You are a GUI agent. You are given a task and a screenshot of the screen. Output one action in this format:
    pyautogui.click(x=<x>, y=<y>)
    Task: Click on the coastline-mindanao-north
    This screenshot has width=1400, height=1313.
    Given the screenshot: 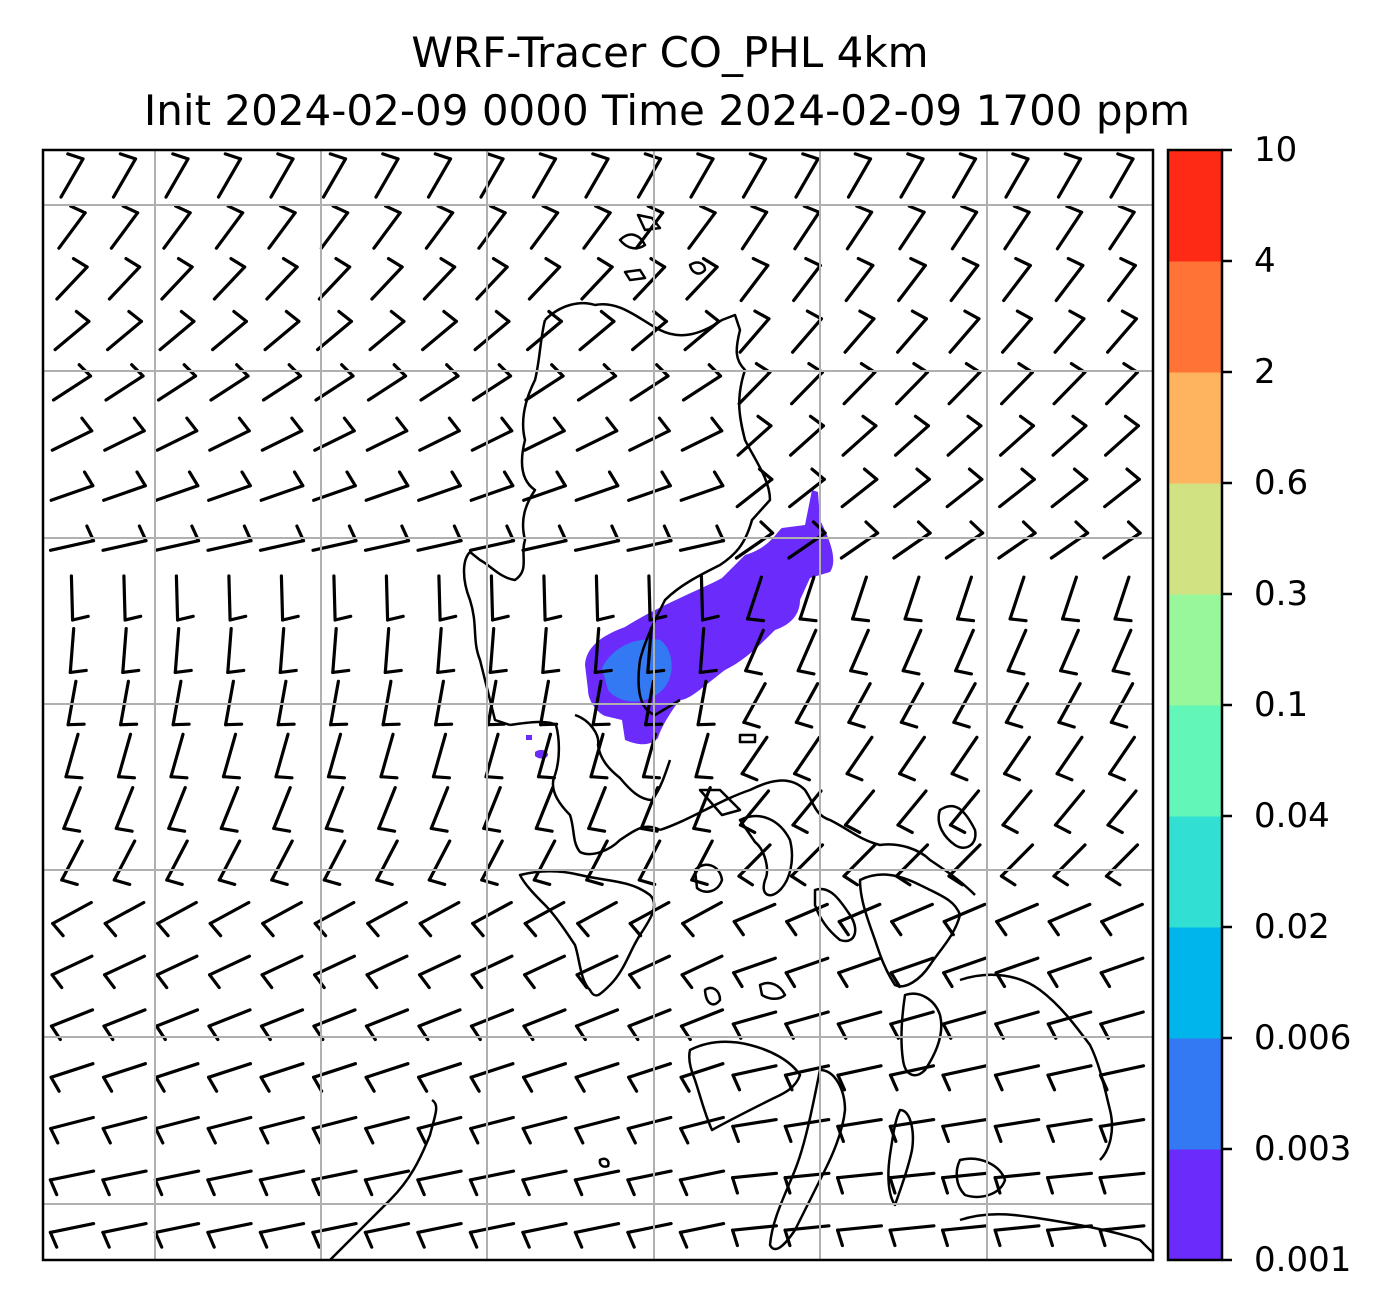 What is the action you would take?
    pyautogui.click(x=1056, y=1233)
    